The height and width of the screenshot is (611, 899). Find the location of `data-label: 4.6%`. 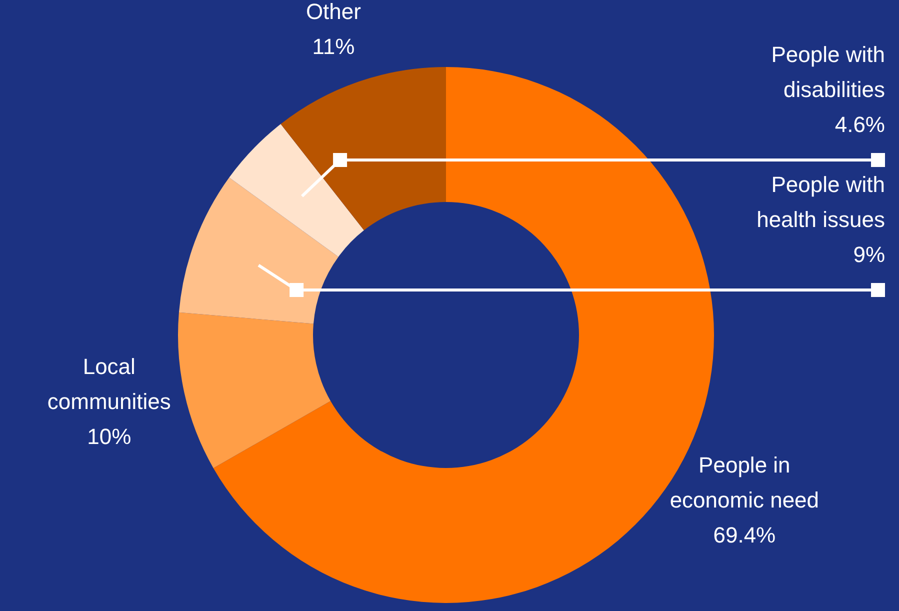

data-label: 4.6% is located at coordinates (859, 124).